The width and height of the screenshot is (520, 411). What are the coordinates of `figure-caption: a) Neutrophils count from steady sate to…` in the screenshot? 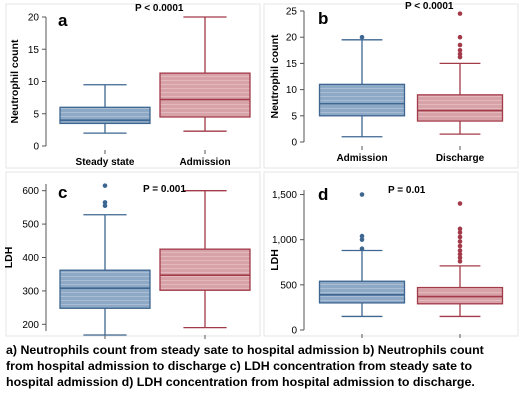 It's located at (245, 366).